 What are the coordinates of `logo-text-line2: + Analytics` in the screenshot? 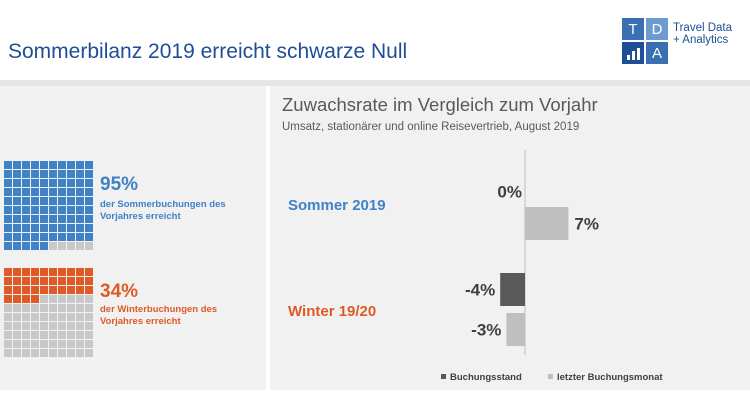 It's located at (701, 40).